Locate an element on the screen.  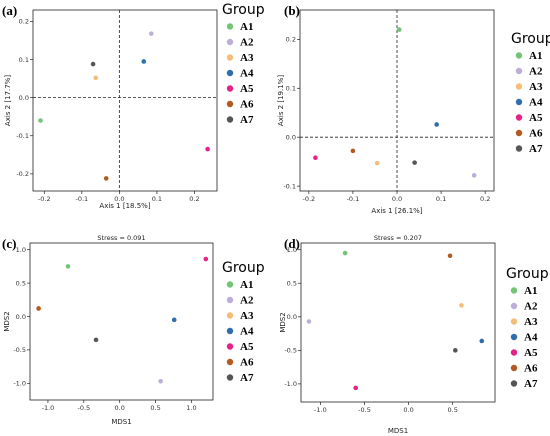
y-tick-label: -0.2 is located at coordinates (22, 174).